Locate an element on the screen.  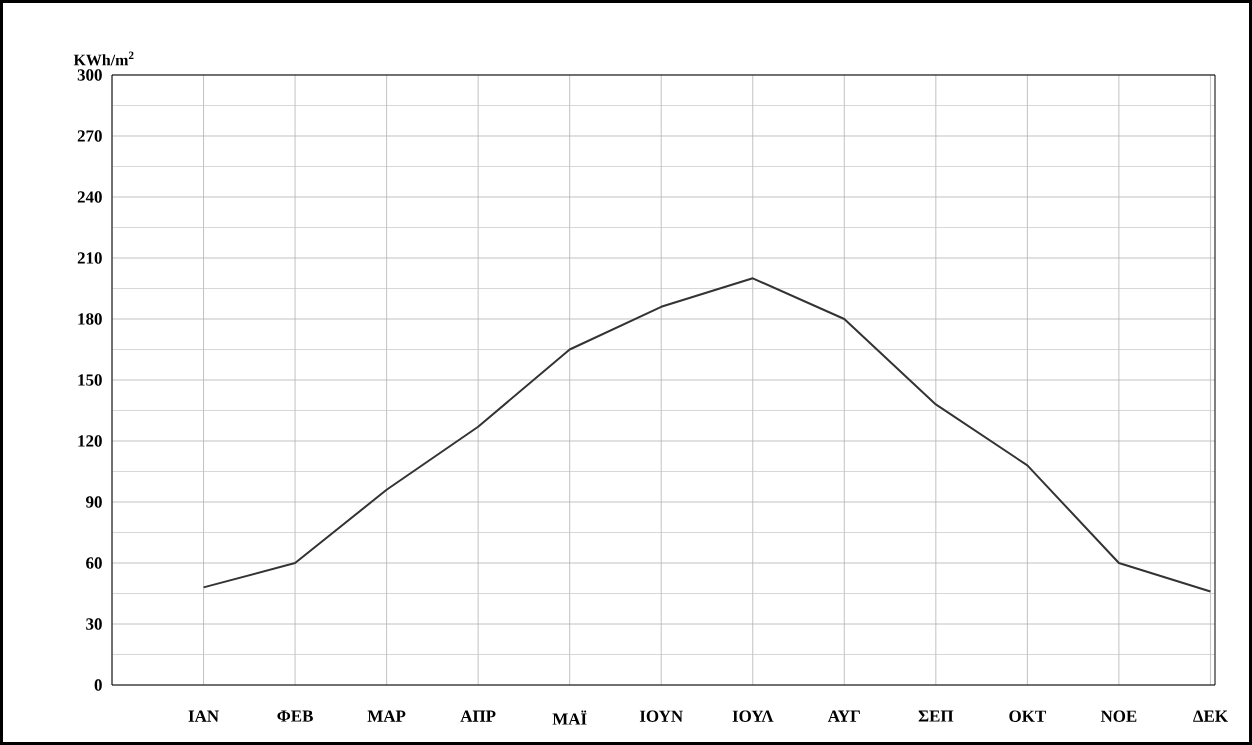
x-tick-label: ΙΟΥΝ is located at coordinates (661, 716).